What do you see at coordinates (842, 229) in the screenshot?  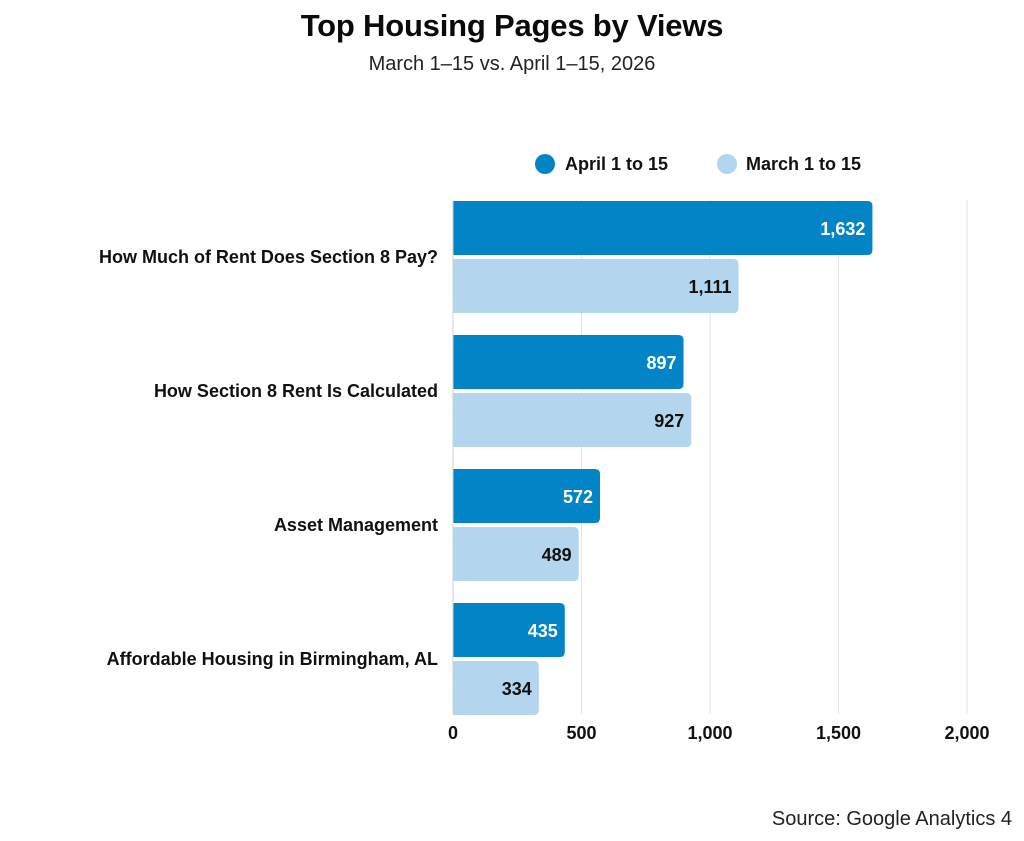 I see `data-label: 1,632` at bounding box center [842, 229].